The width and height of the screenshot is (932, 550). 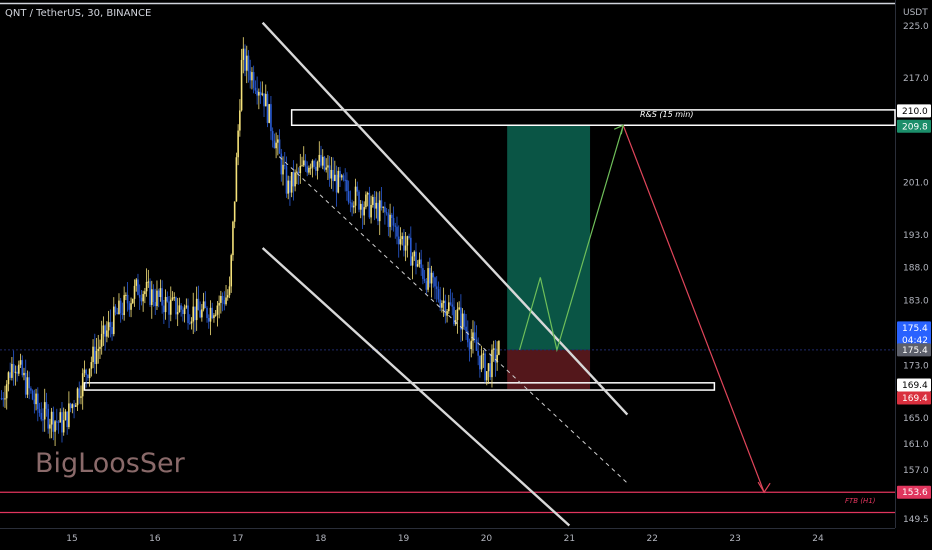 What do you see at coordinates (916, 419) in the screenshot?
I see `price-tick-label: 165.0` at bounding box center [916, 419].